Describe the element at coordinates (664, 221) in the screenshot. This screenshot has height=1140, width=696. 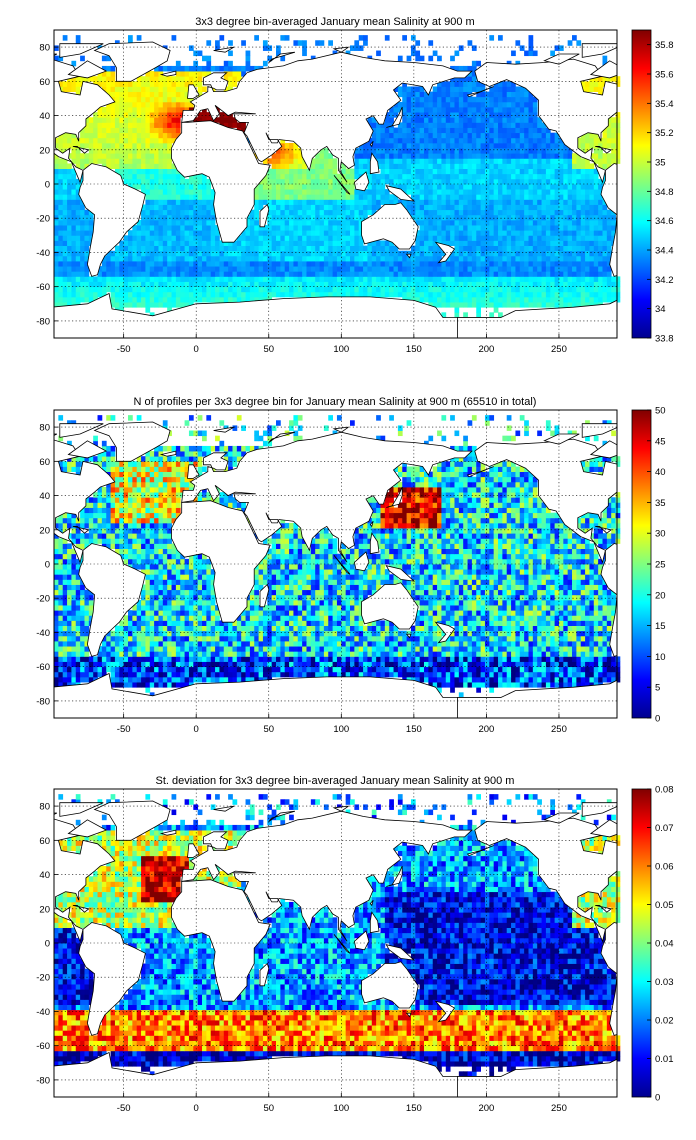
I see `colorbar-tick-label: 34.6` at that location.